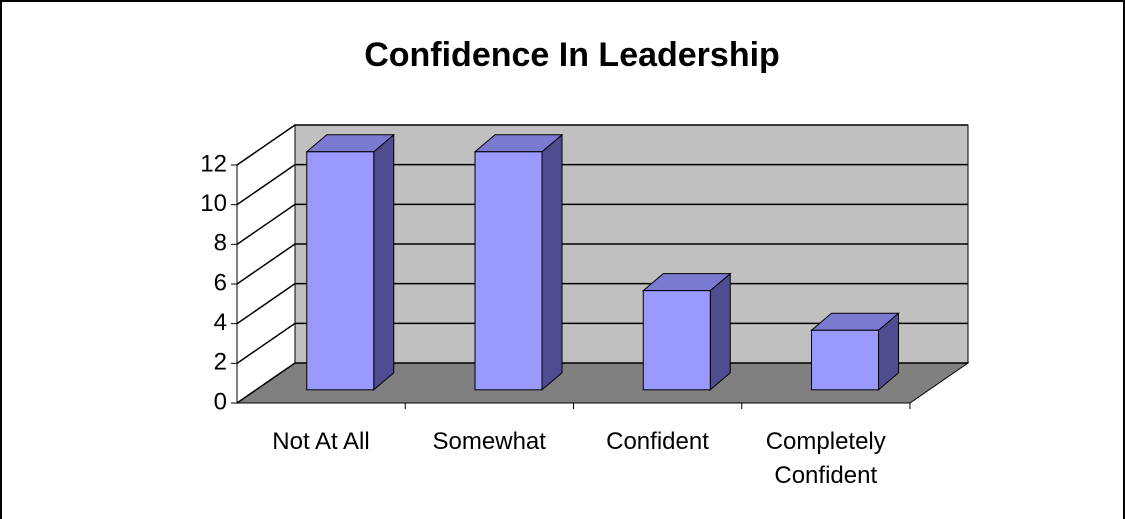  What do you see at coordinates (220, 243) in the screenshot?
I see `y-tick-label: 8` at bounding box center [220, 243].